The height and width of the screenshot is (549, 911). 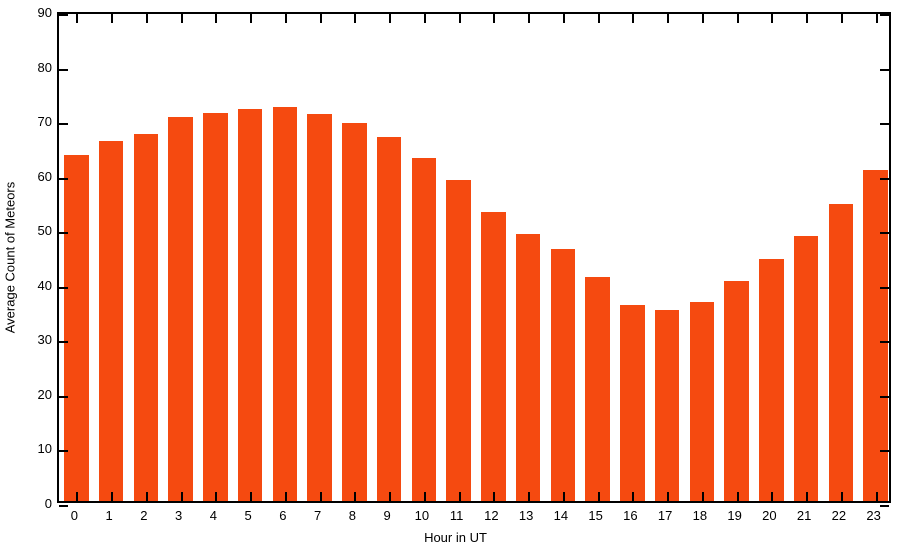 I want to click on x-tick-label-2: 2, so click(x=144, y=515).